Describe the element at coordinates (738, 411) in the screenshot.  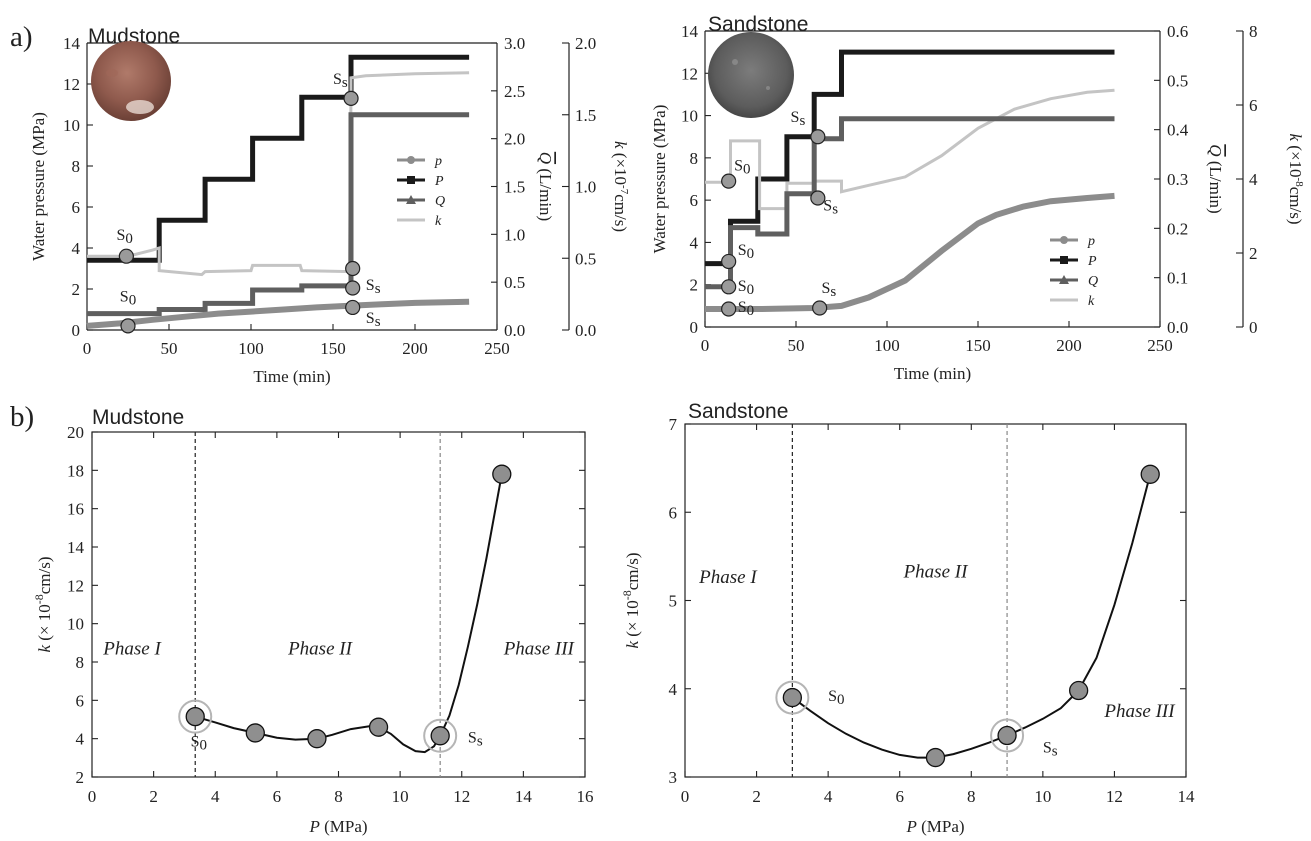
I see `chart-title: Sandstone` at that location.